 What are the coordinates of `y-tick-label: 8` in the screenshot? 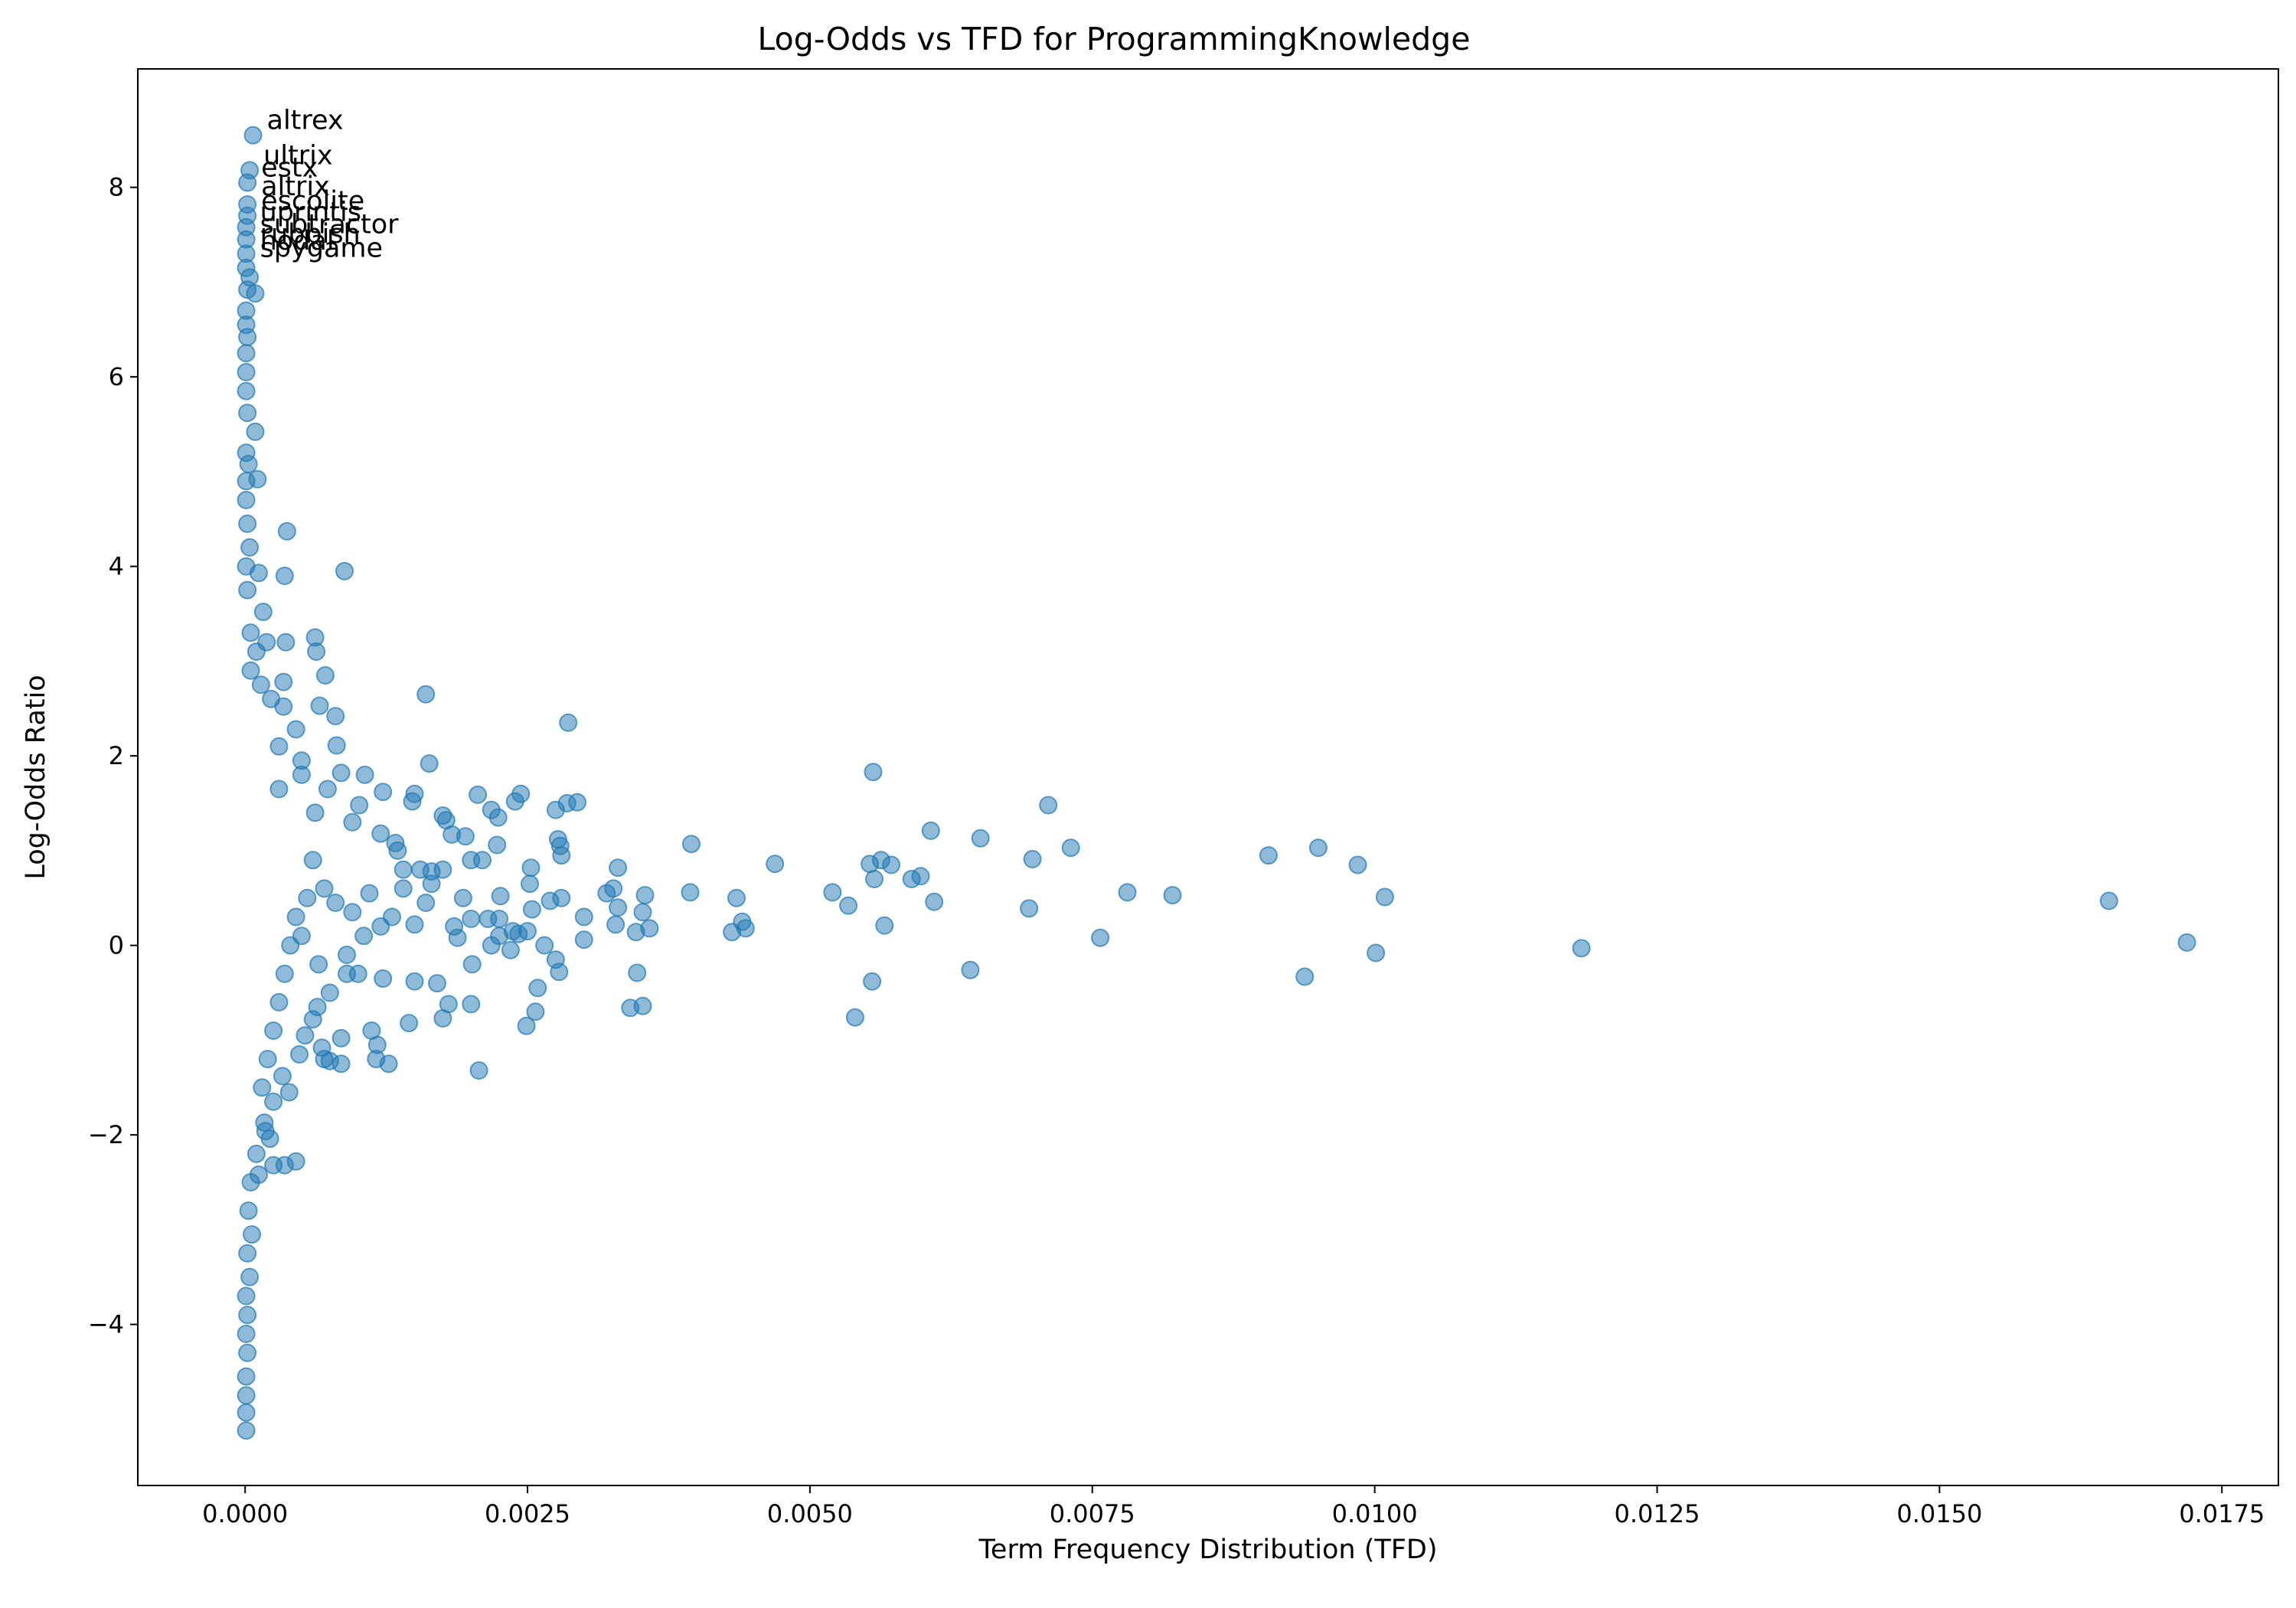 It's located at (116, 188).